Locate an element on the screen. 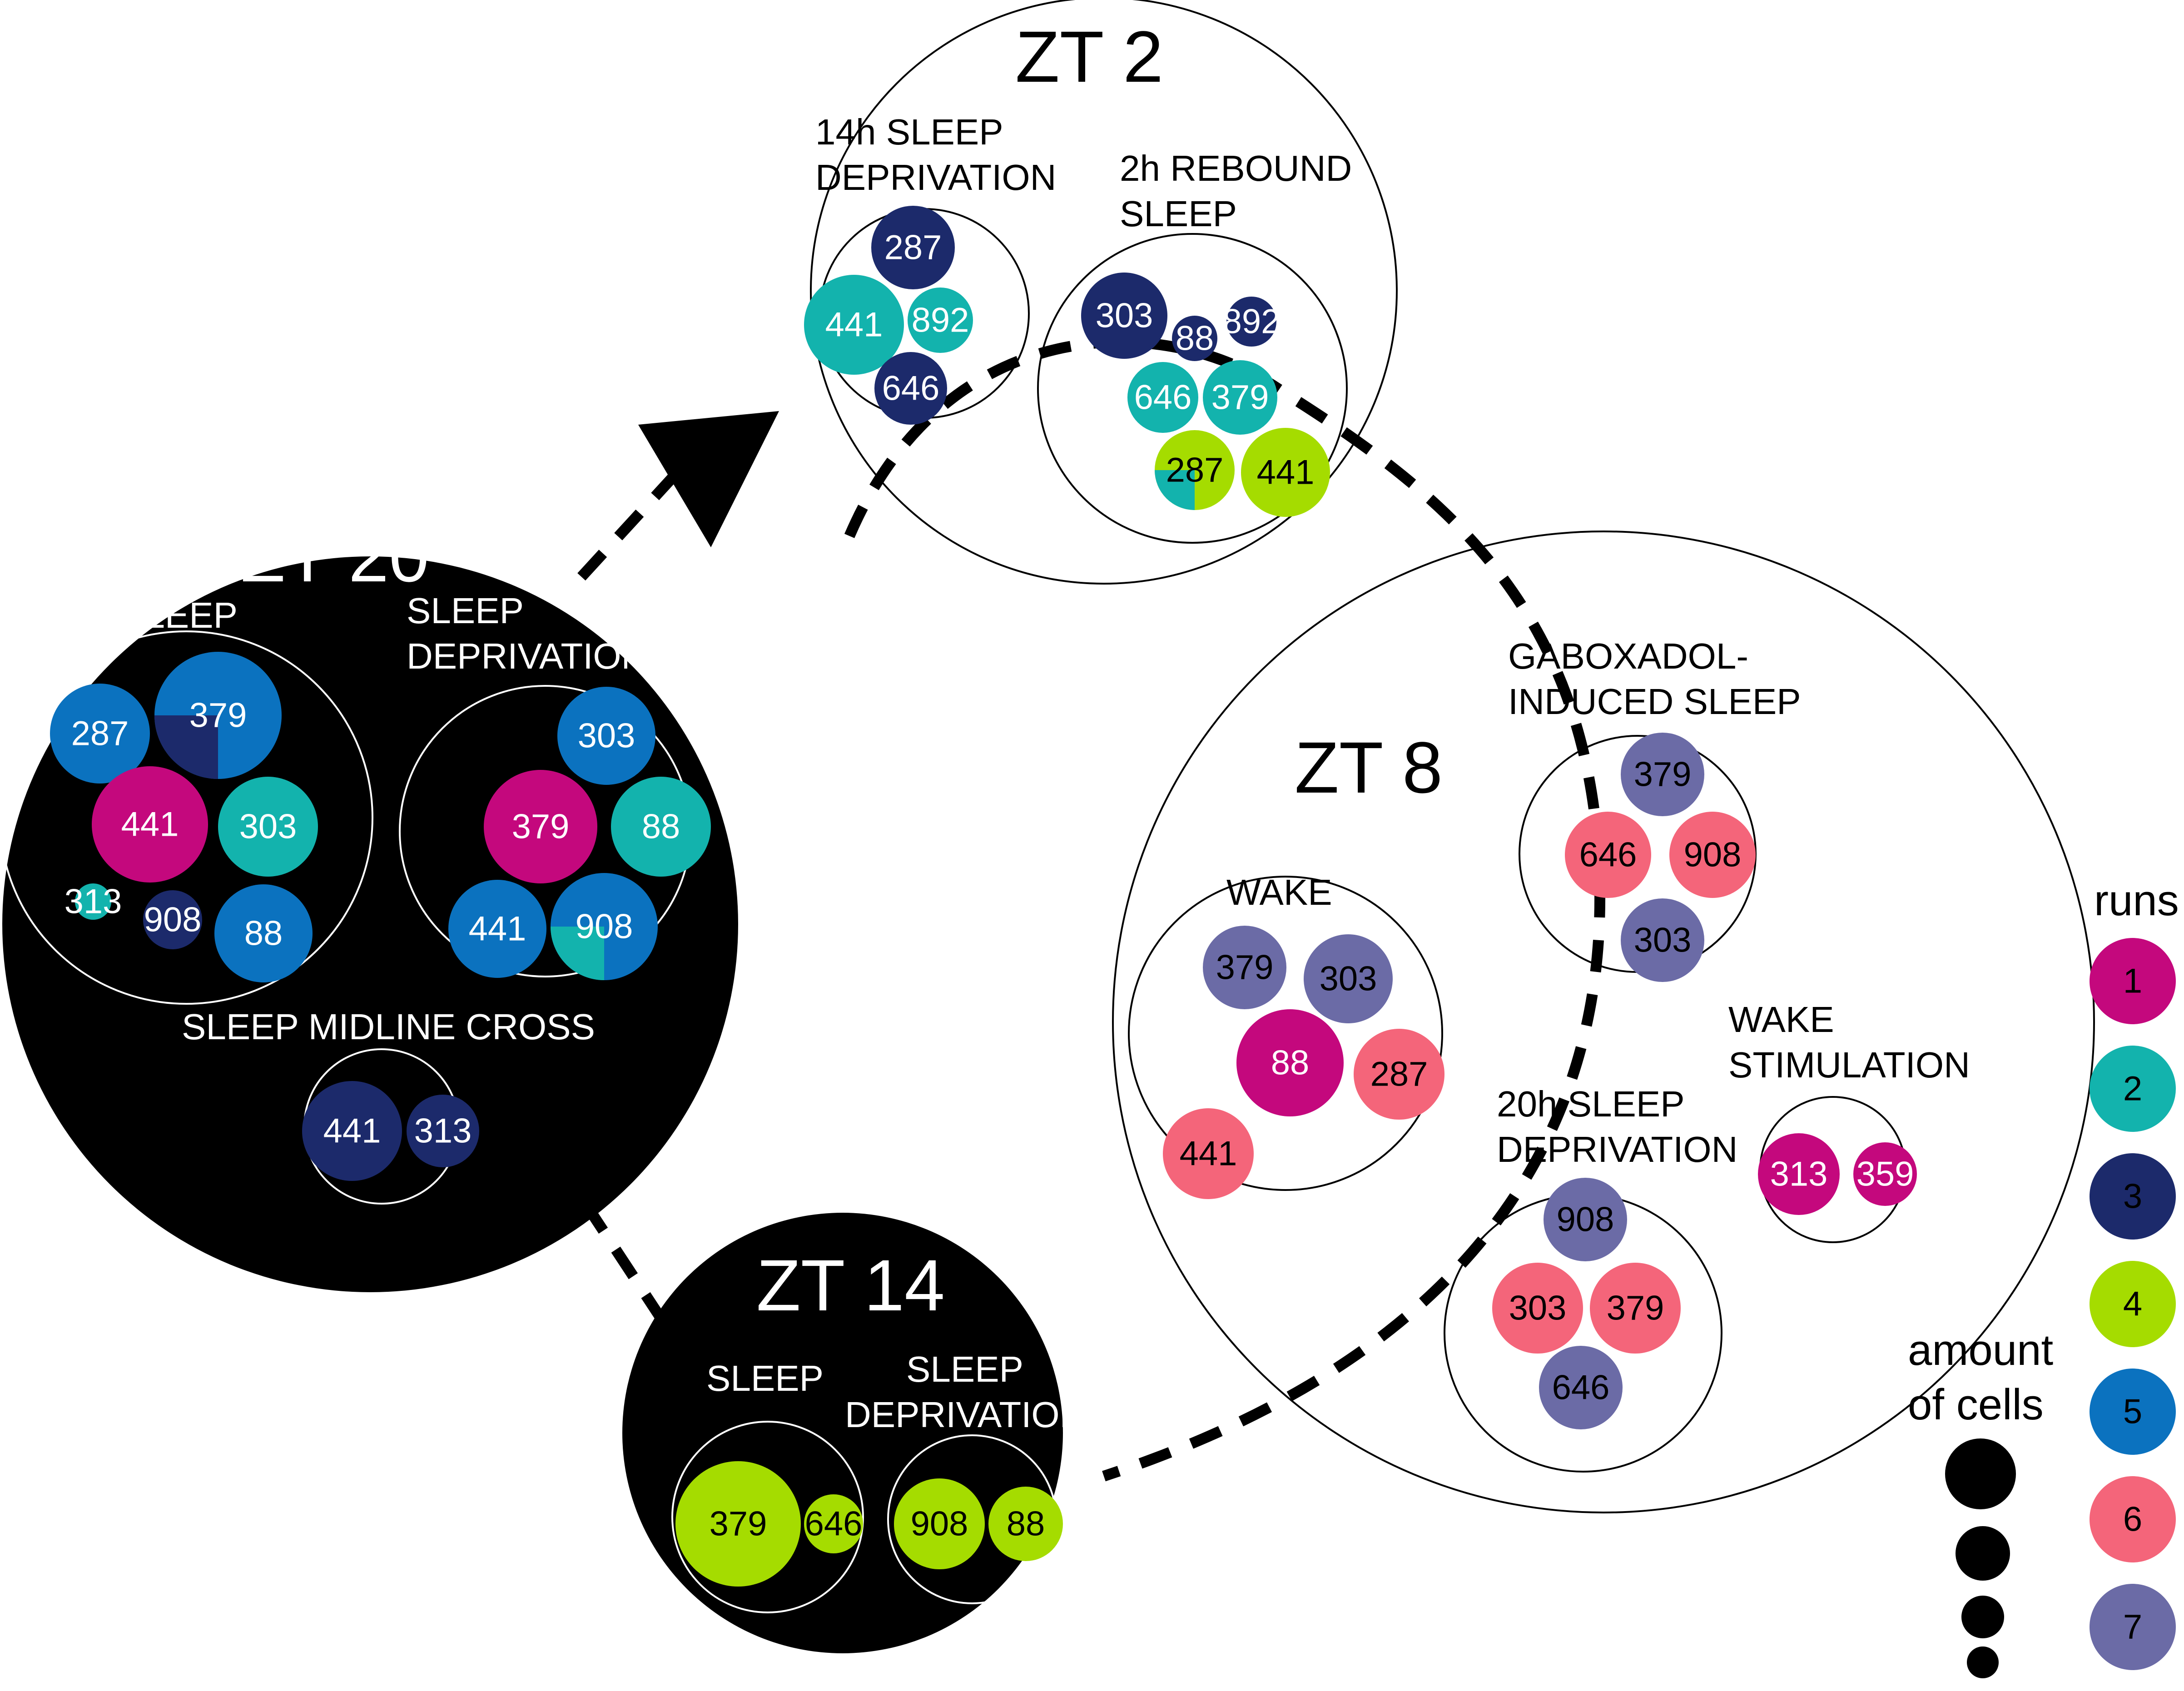  zt8-gaboxadol-label-line1: GABOXADOL- is located at coordinates (1628, 656).